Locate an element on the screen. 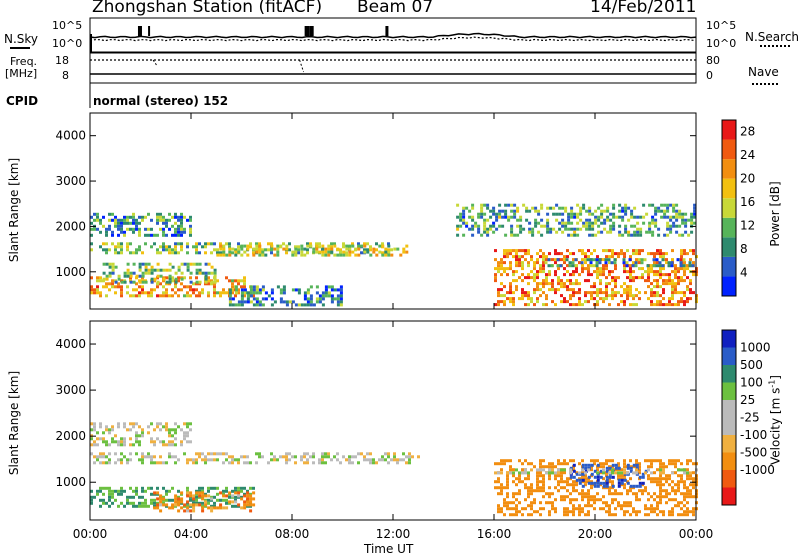 Image resolution: width=800 pixels, height=556 pixels. nsky-legend-line is located at coordinates (20, 48).